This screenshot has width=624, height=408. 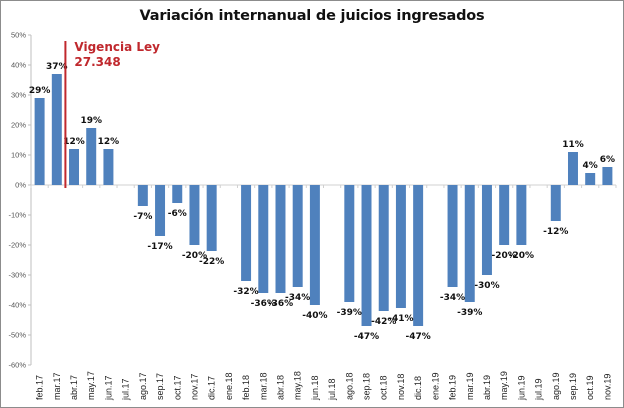 What do you see at coordinates (18, 65) in the screenshot?
I see `y-tick-label: 40%` at bounding box center [18, 65].